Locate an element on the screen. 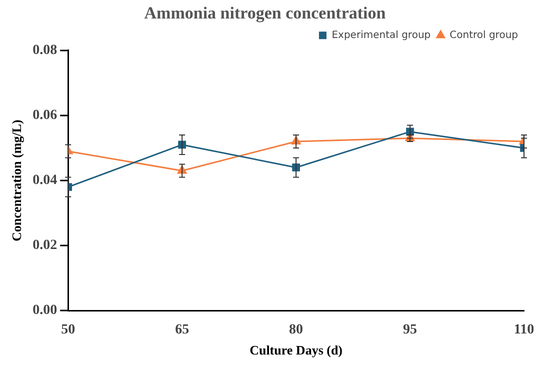 Image resolution: width=550 pixels, height=365 pixels. legend-label: Experimental group is located at coordinates (381, 35).